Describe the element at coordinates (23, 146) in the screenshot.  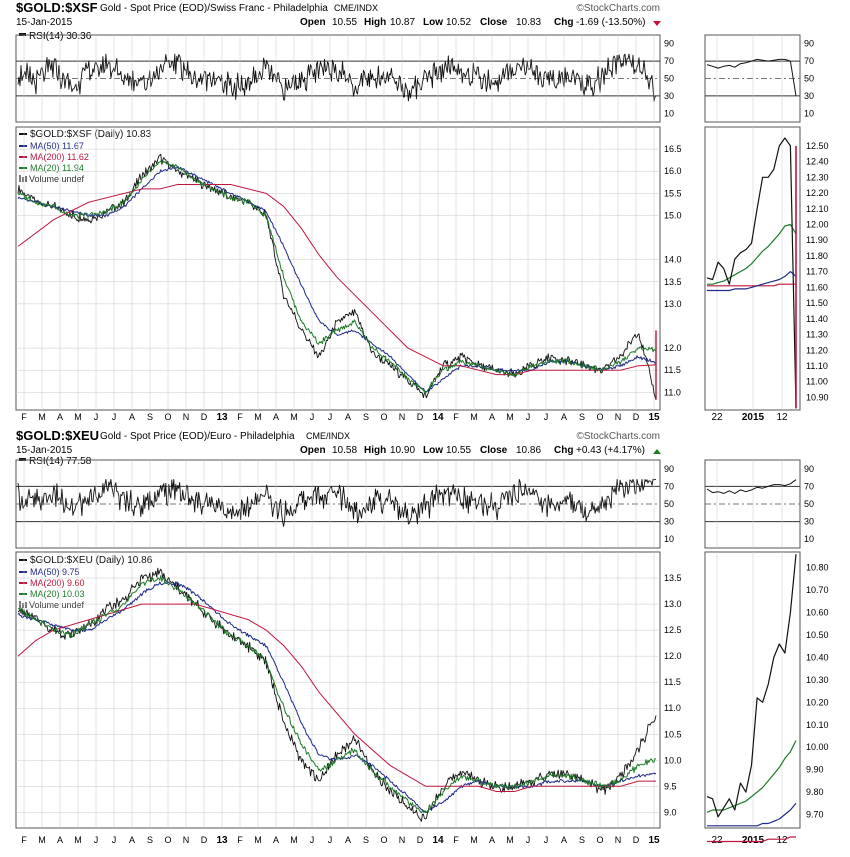
I see `ma50-swatch` at that location.